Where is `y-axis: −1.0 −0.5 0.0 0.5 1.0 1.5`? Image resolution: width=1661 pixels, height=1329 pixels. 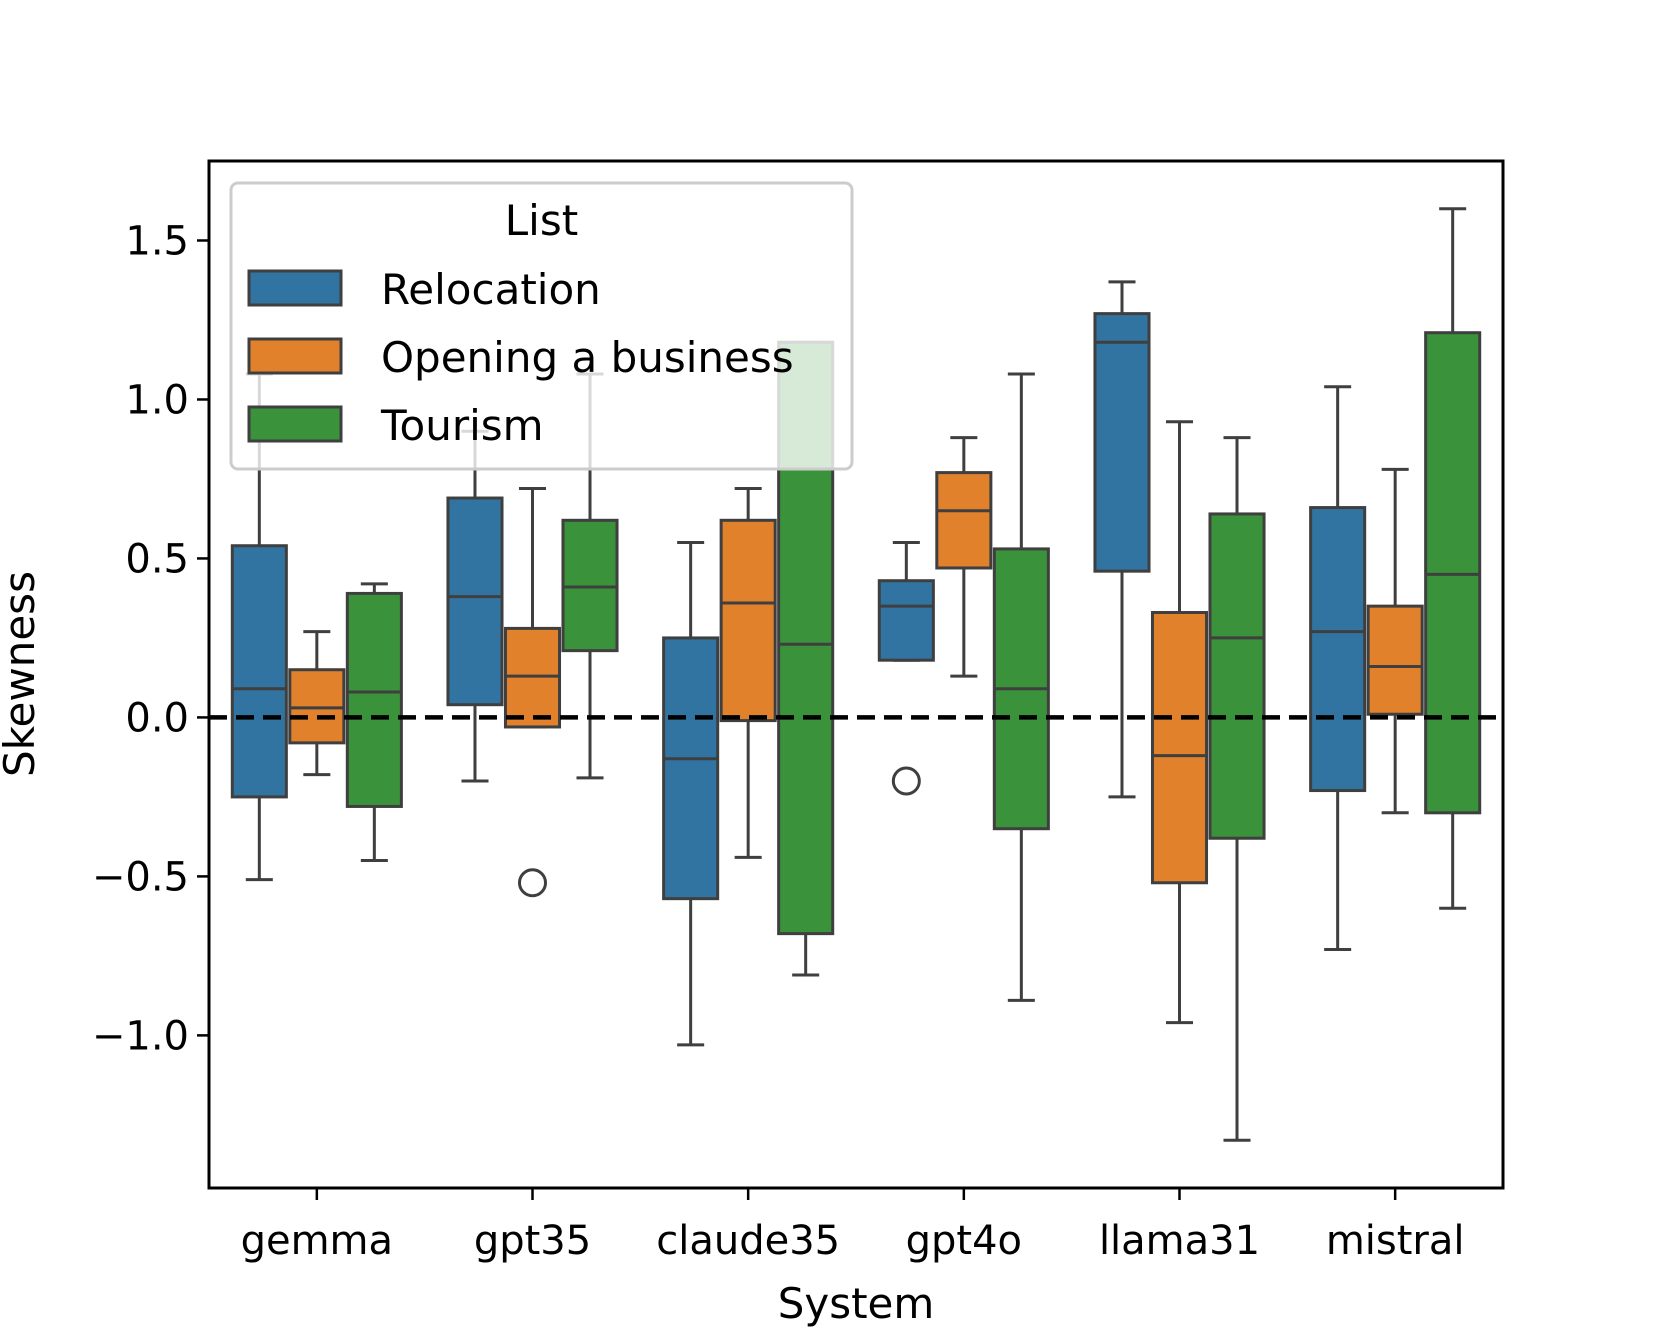 y-axis: −1.0 −0.5 0.0 0.5 1.0 1.5 is located at coordinates (150, 638).